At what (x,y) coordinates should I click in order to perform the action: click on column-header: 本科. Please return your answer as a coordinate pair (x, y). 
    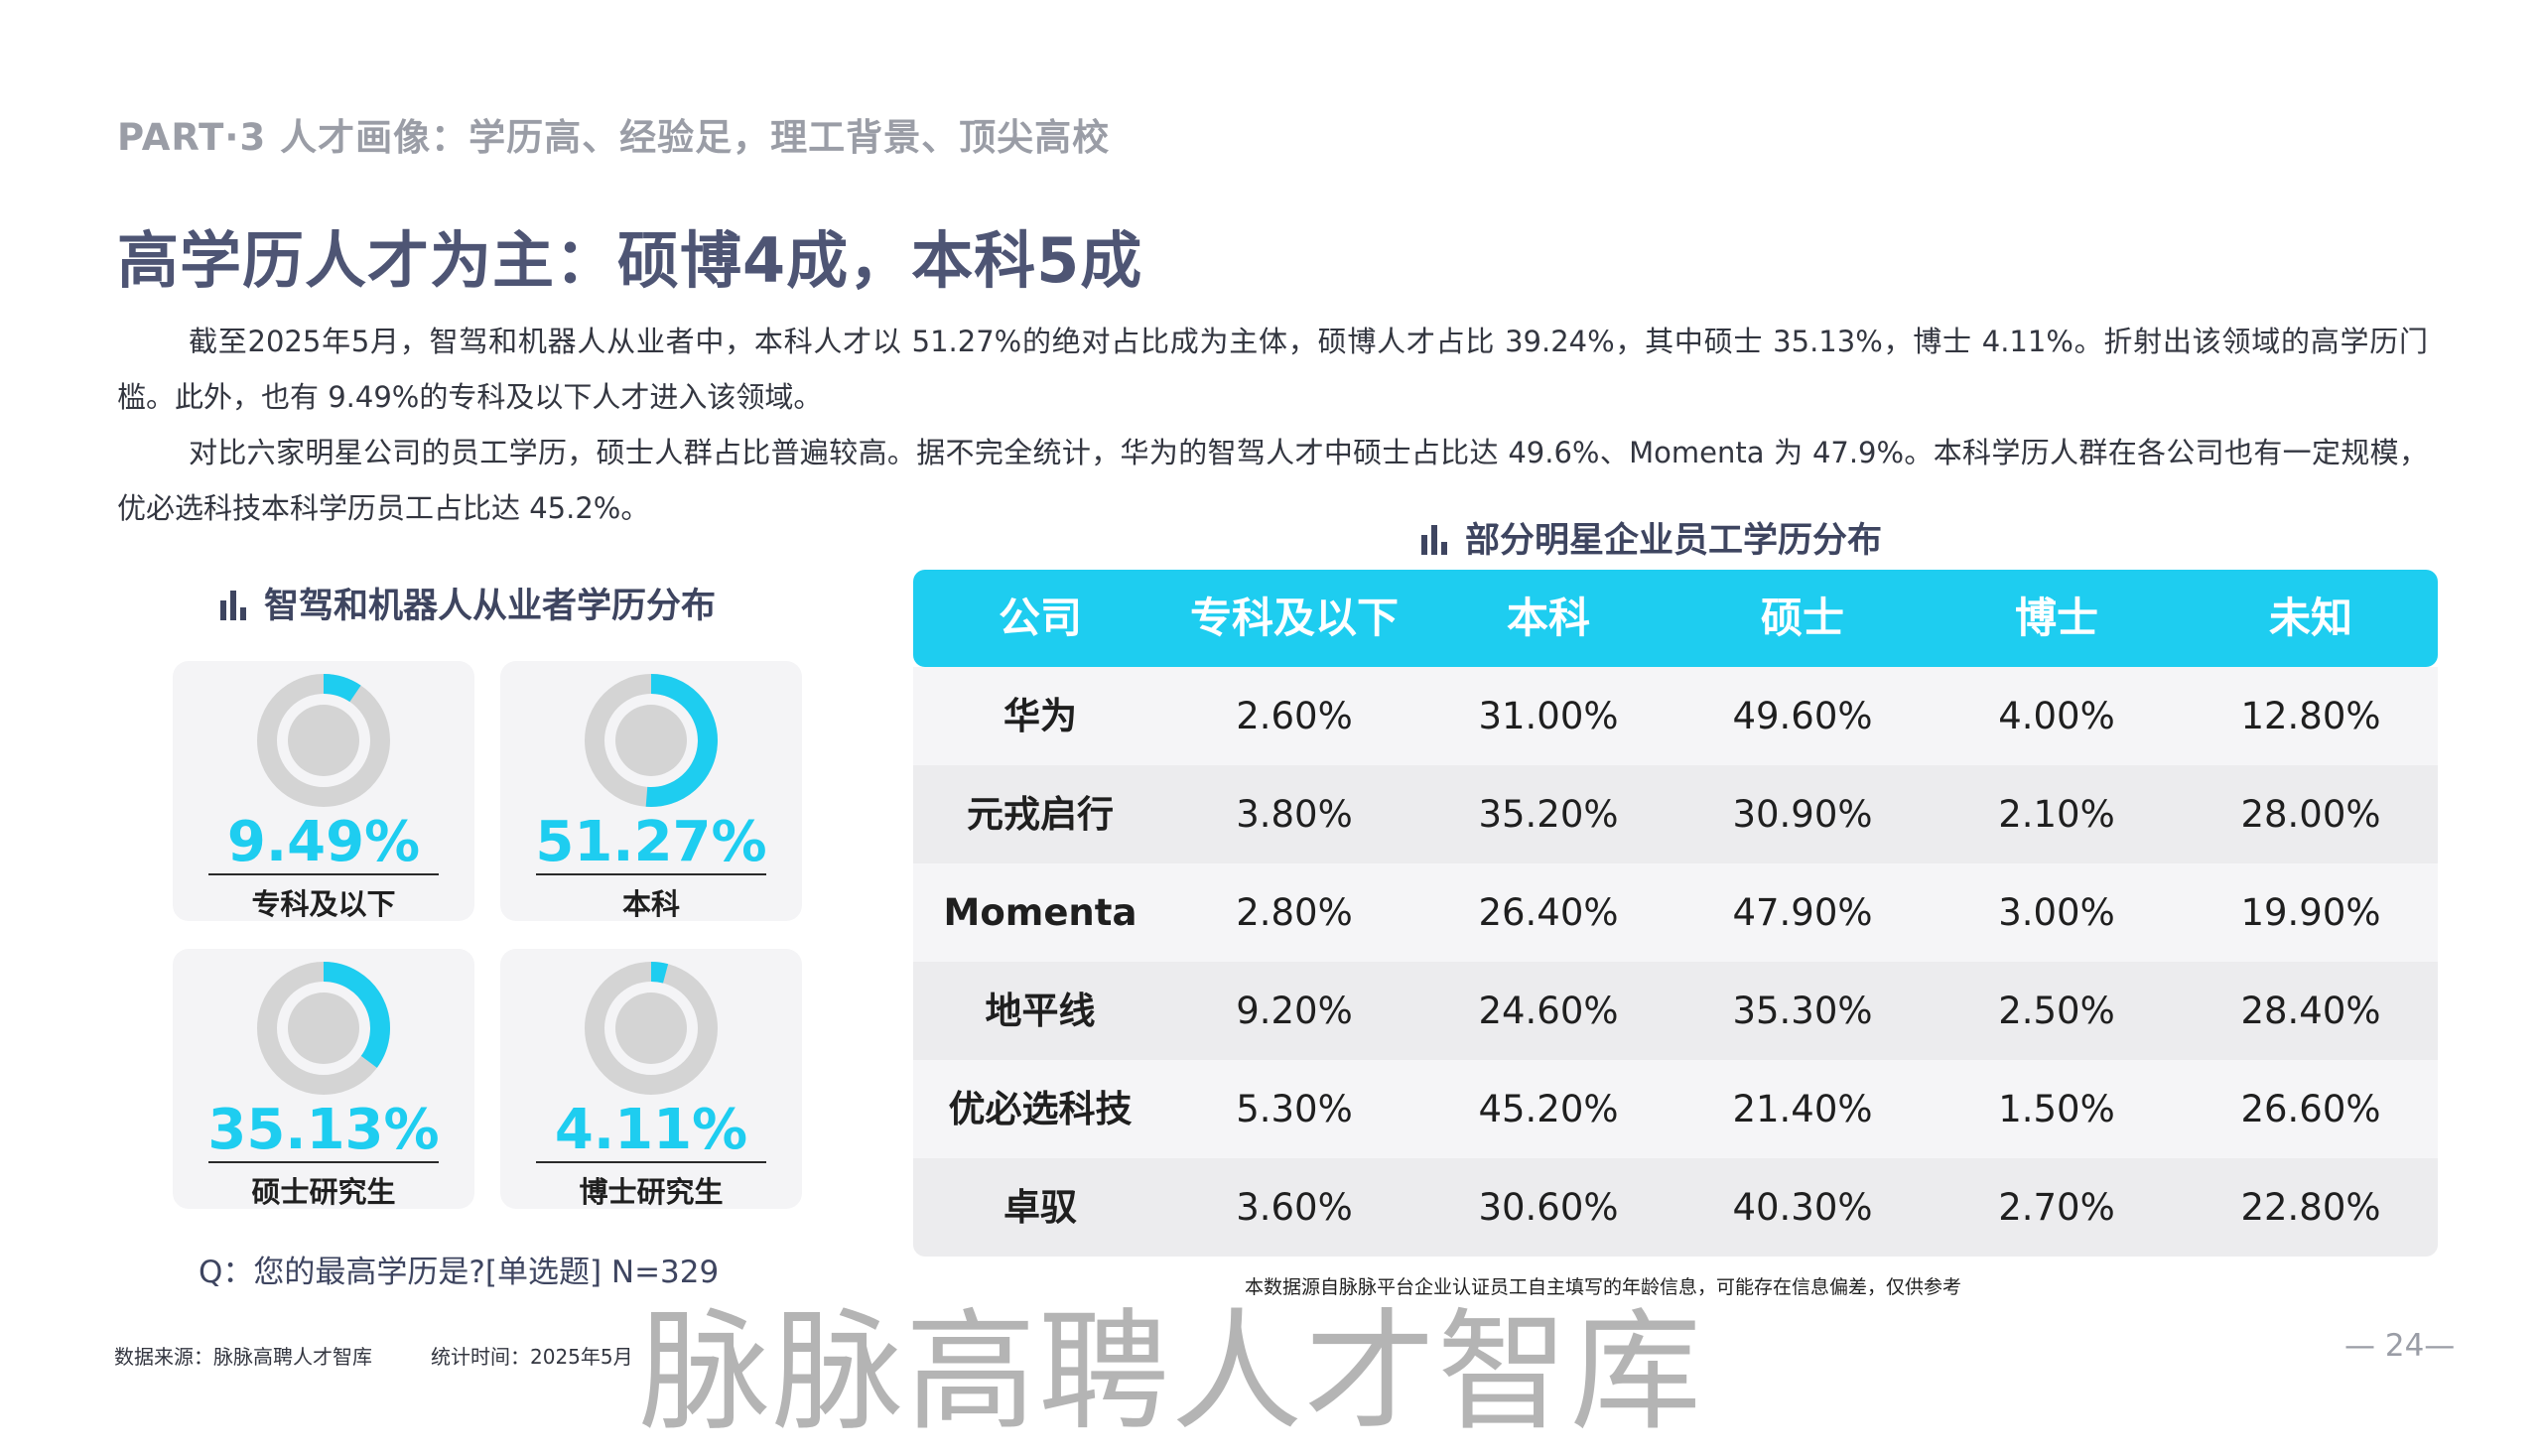
    Looking at the image, I should click on (1548, 618).